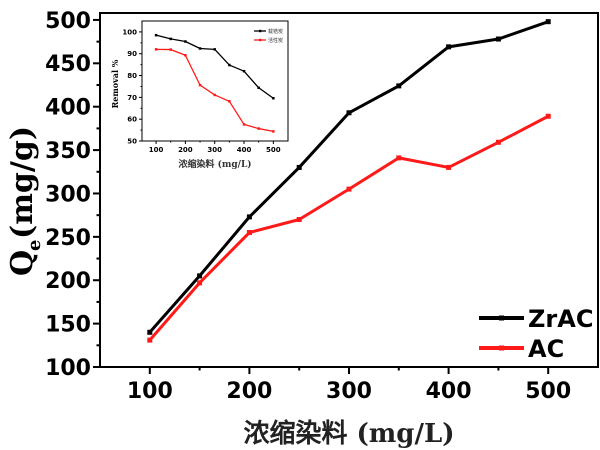  I want to click on main-y-axis-label-subscript: e, so click(34, 245).